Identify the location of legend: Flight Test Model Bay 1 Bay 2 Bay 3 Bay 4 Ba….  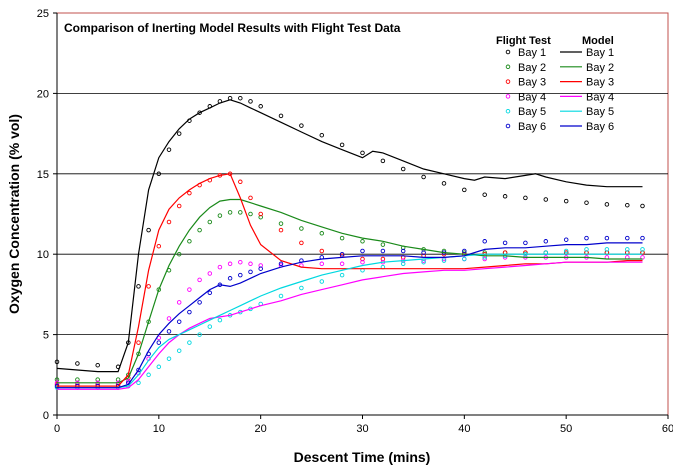
(555, 84).